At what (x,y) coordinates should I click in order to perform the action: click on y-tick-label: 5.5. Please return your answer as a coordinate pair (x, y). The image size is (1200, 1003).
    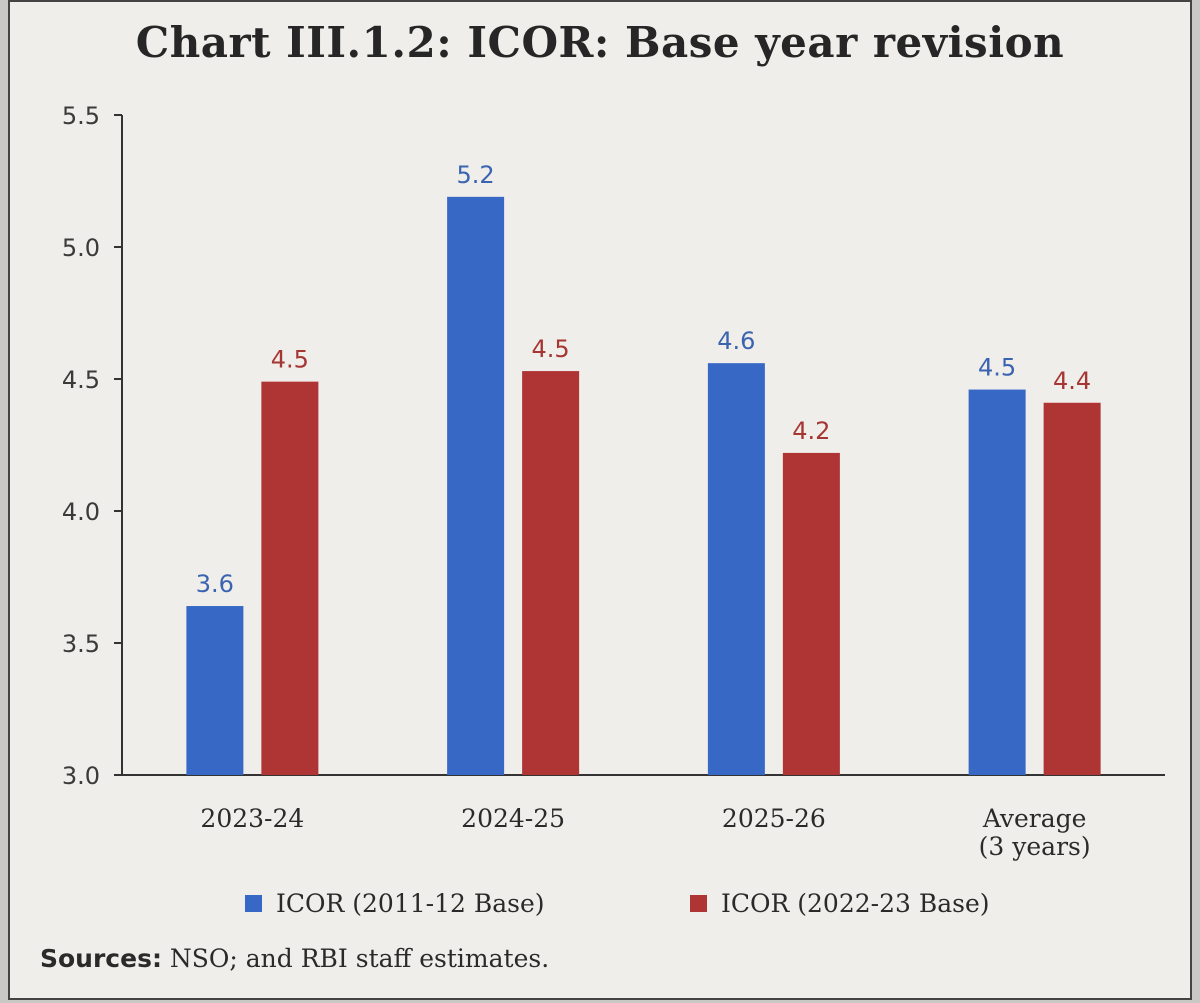
    Looking at the image, I should click on (81, 116).